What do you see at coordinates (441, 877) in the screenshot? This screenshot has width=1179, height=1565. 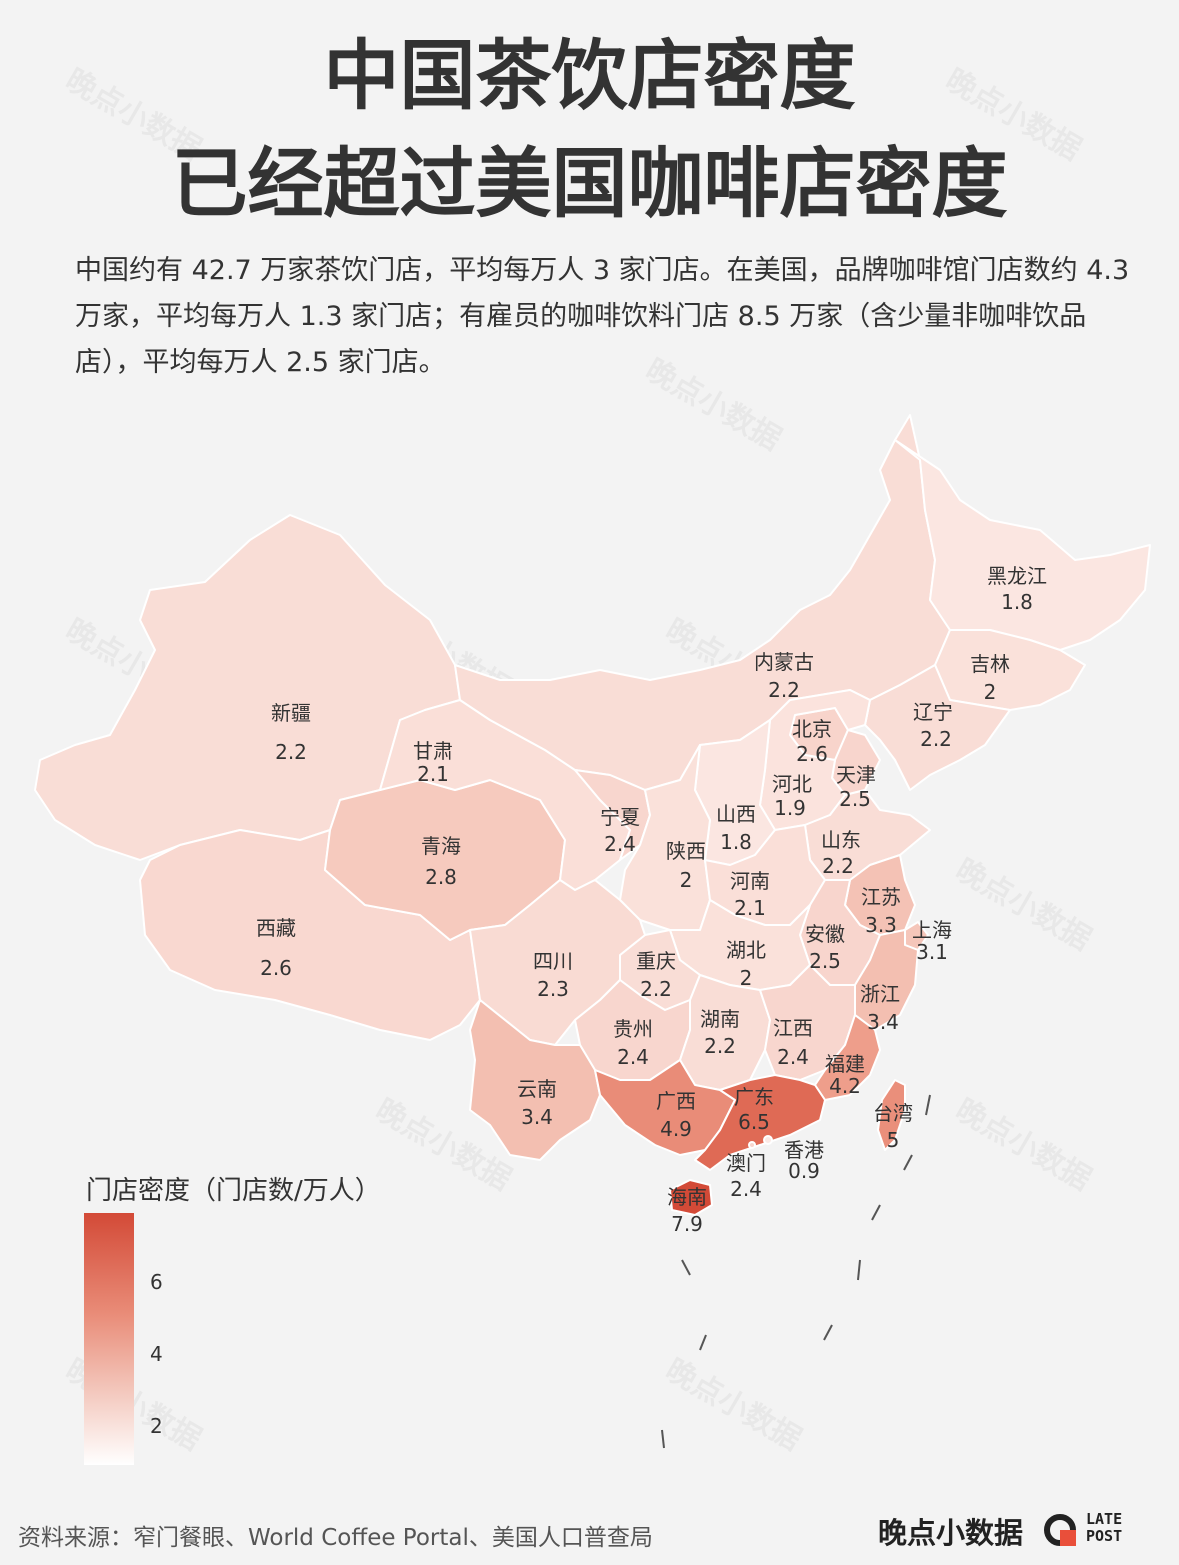 I see `province-value-label: 2.8` at bounding box center [441, 877].